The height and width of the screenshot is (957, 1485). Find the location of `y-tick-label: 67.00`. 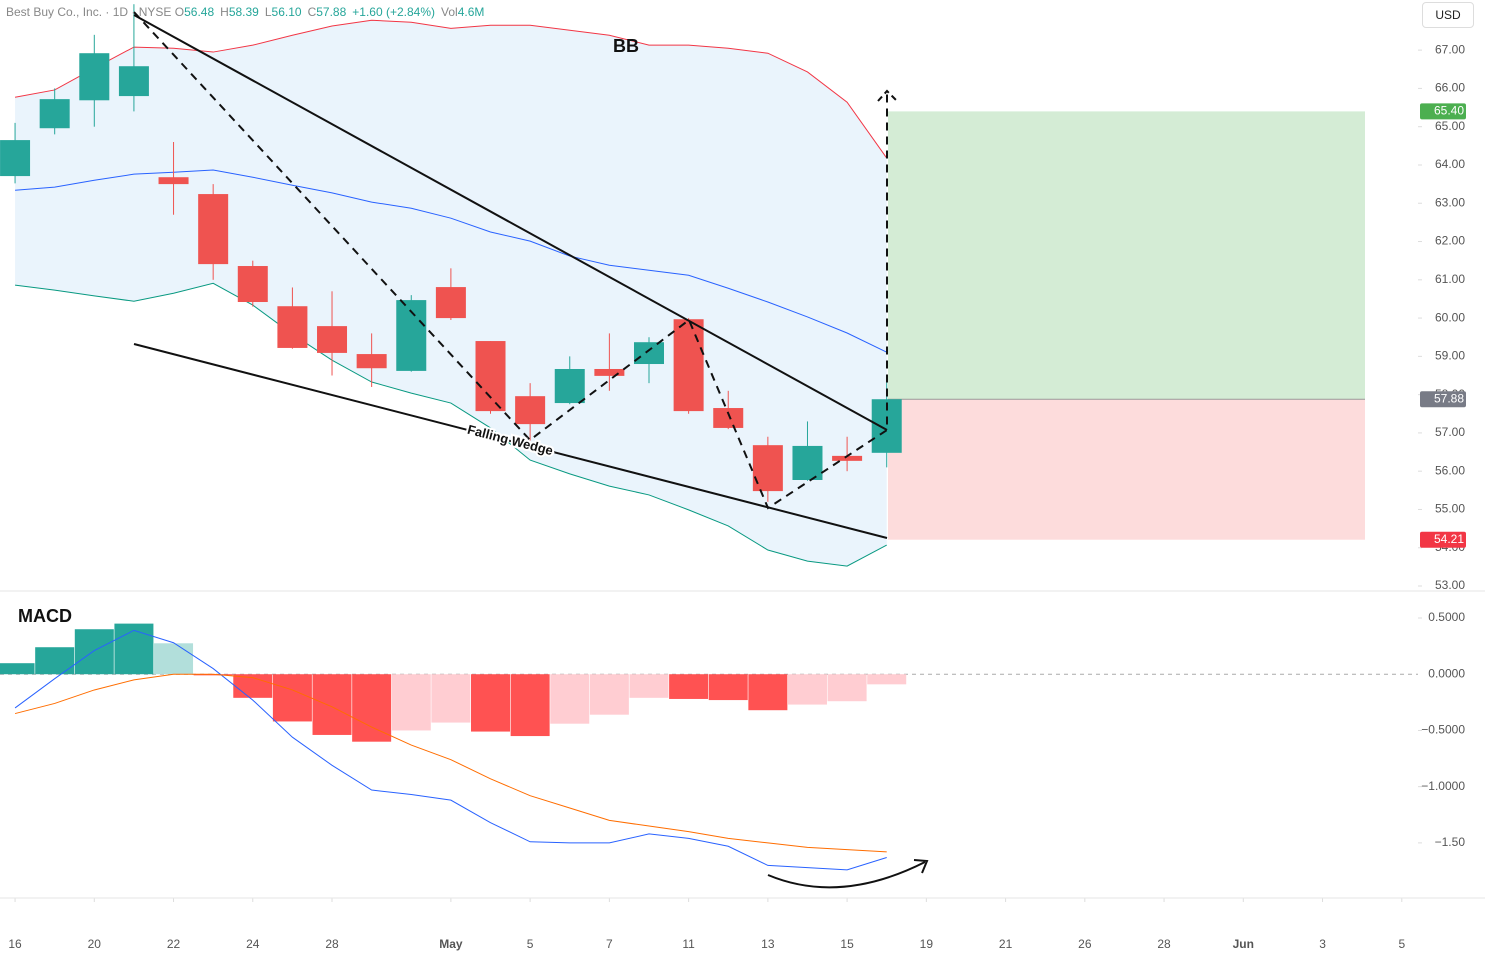

y-tick-label: 67.00 is located at coordinates (1450, 49).